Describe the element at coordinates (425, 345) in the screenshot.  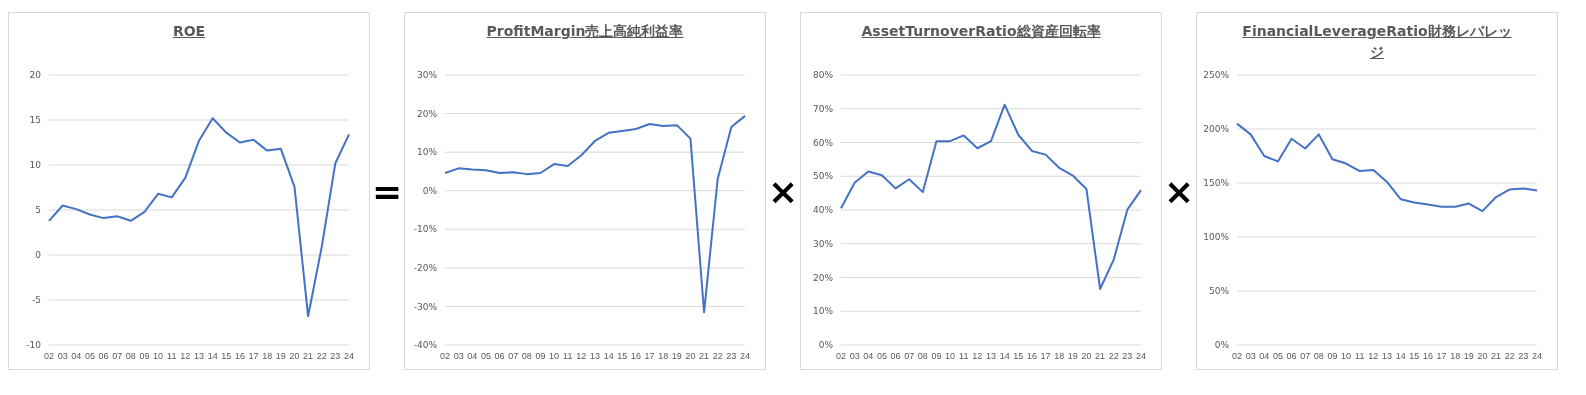
I see `y-tick-label: -40%` at that location.